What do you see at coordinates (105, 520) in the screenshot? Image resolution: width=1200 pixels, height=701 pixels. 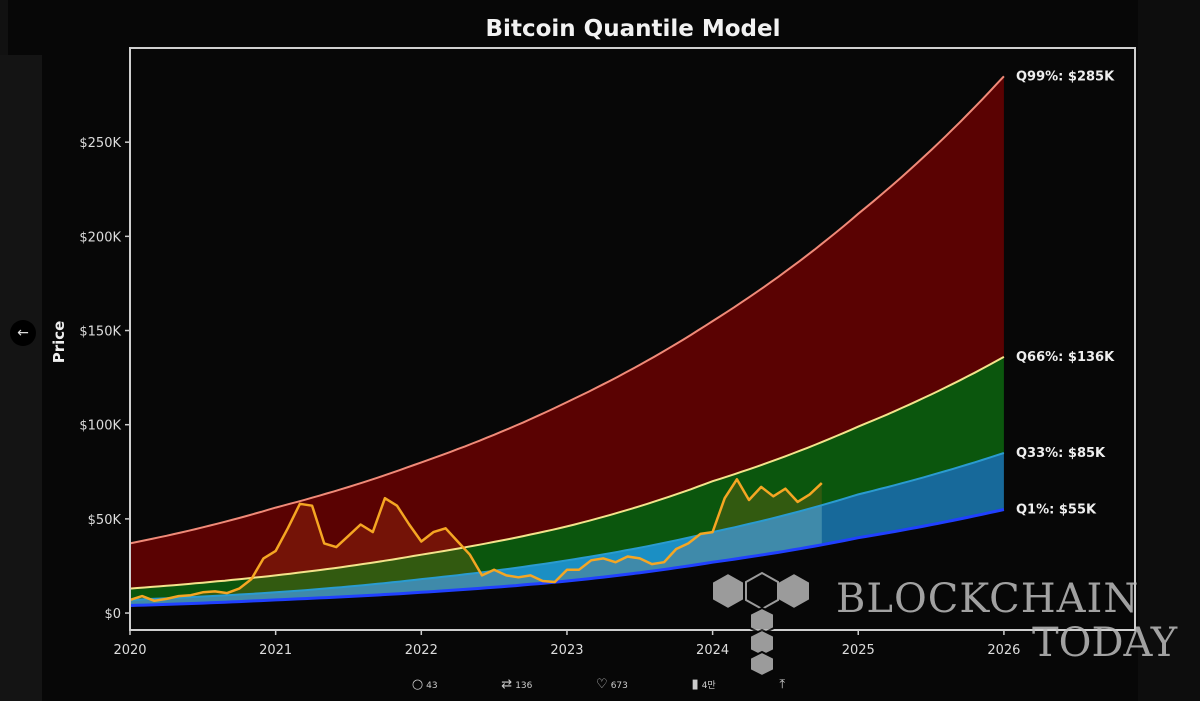 I see `y-tick-label: $50K` at bounding box center [105, 520].